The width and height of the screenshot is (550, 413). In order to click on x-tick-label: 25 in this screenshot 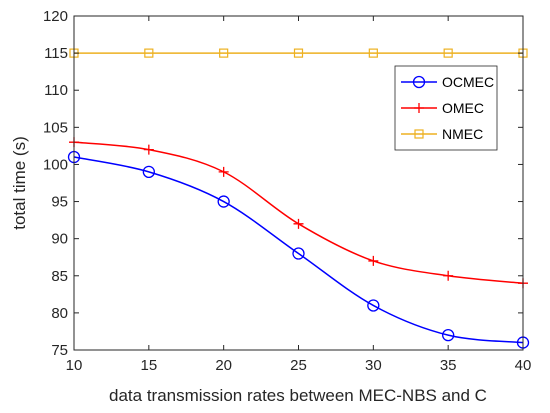, I will do `click(298, 365)`.